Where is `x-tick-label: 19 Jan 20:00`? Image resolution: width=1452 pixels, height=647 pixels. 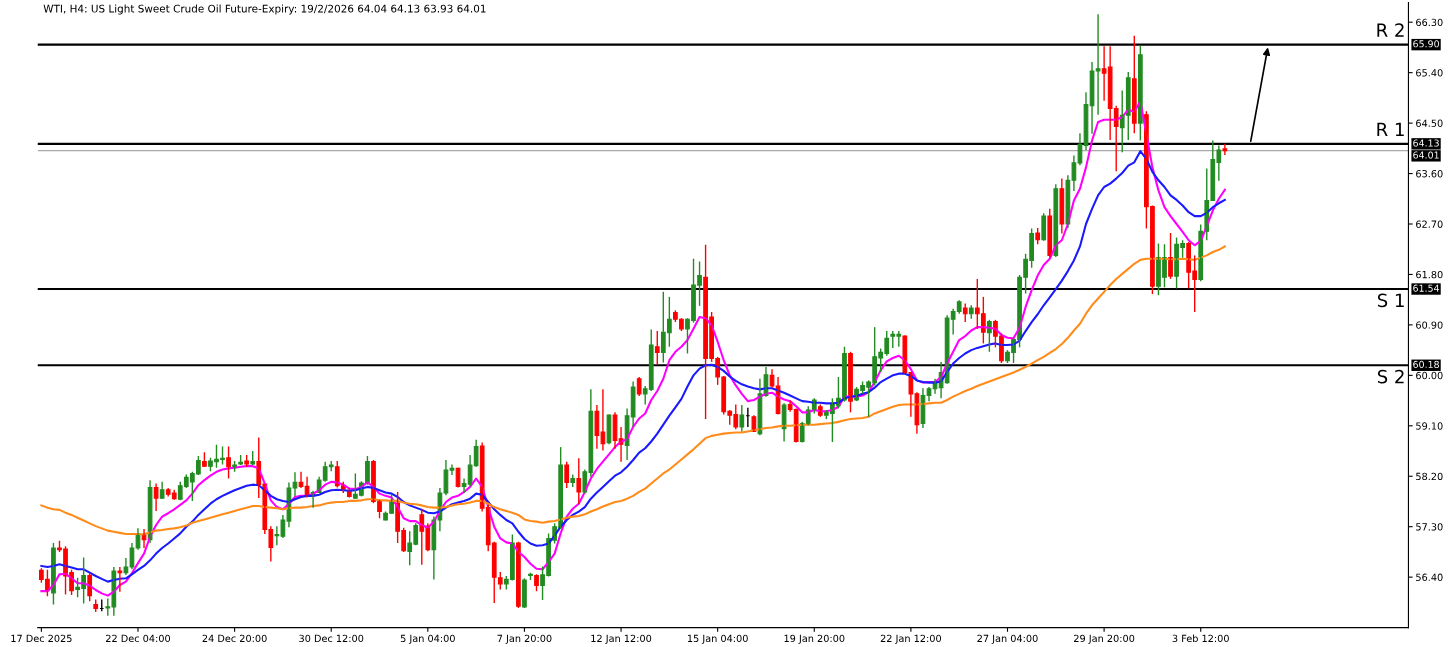 x-tick-label: 19 Jan 20:00 is located at coordinates (814, 639).